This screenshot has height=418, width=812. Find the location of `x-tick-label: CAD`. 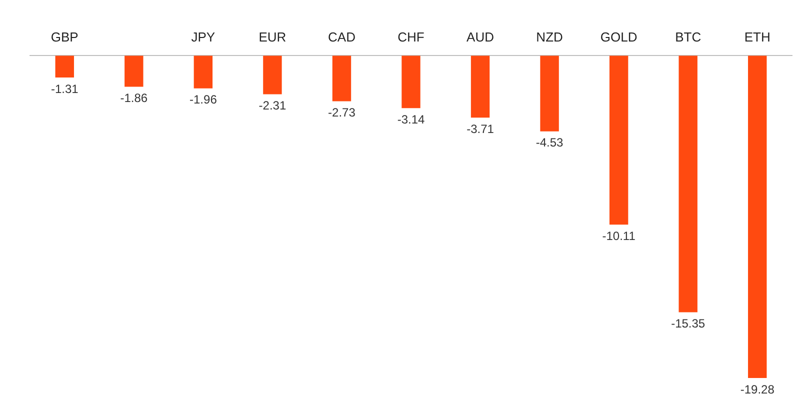

x-tick-label: CAD is located at coordinates (342, 36).